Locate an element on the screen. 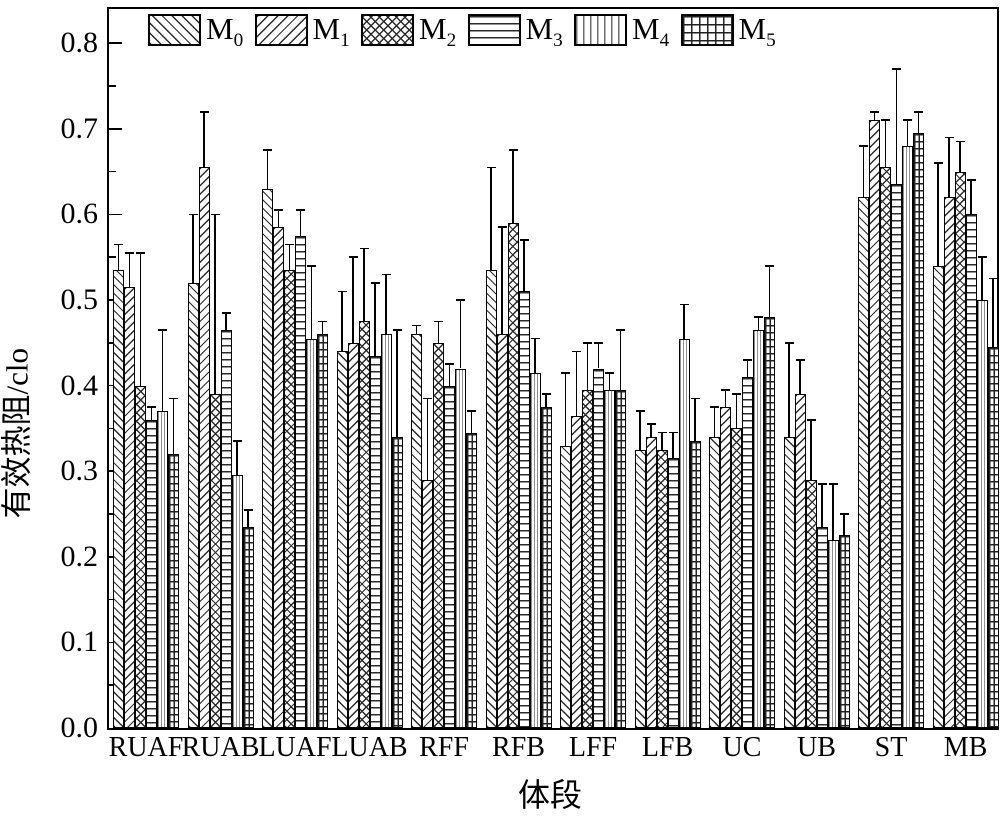  errorbar-cap-RFF-M3 is located at coordinates (449, 364).